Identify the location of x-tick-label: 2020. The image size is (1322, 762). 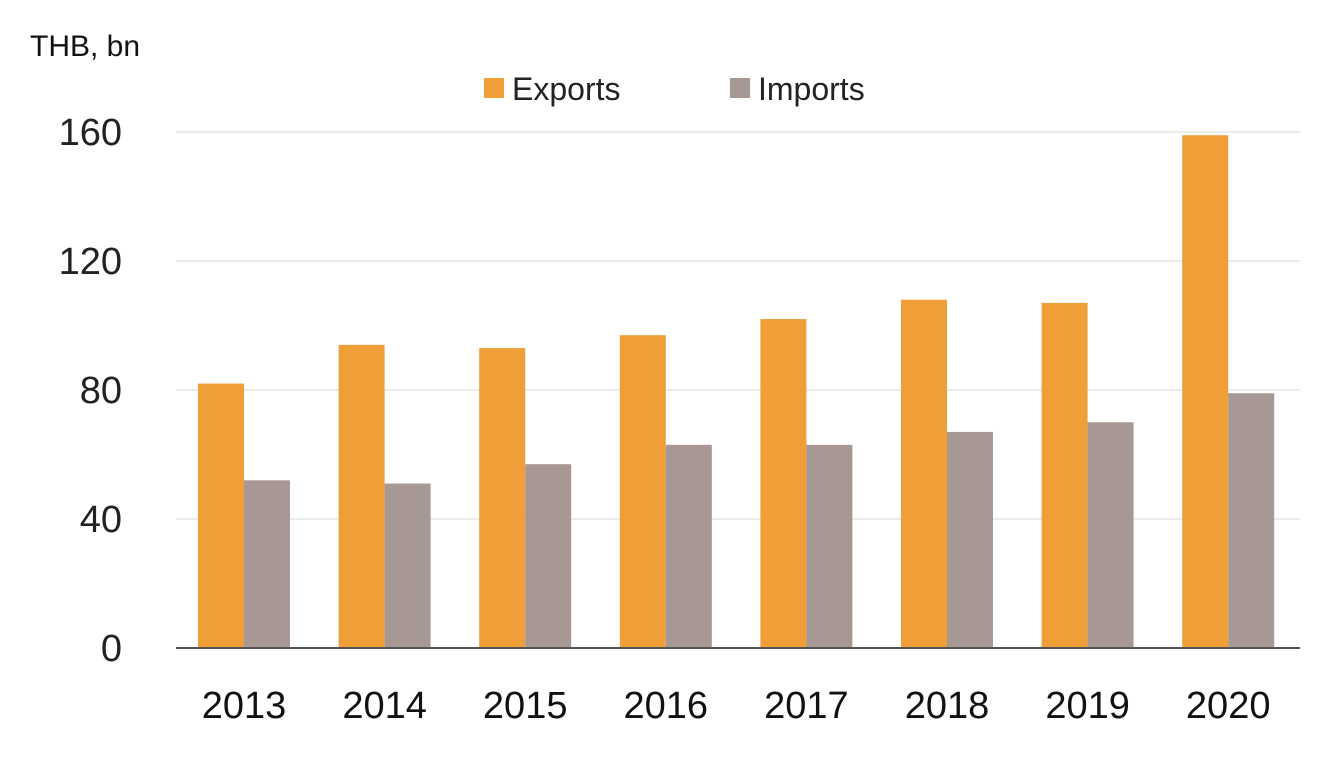
(1228, 706).